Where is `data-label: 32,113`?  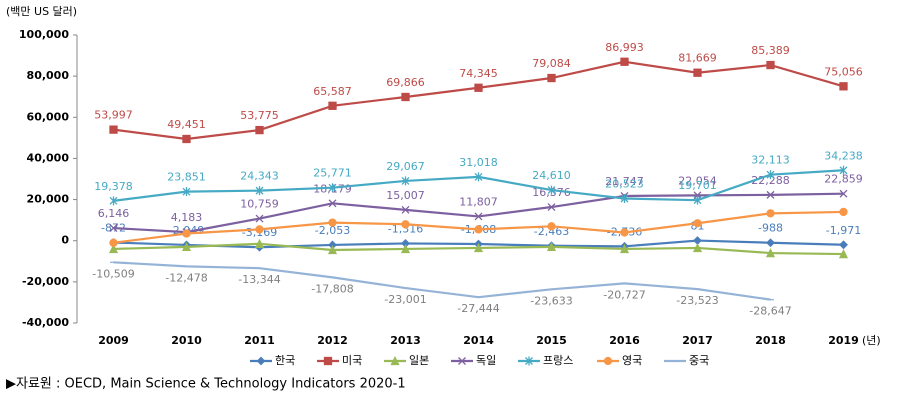
data-label: 32,113 is located at coordinates (770, 160).